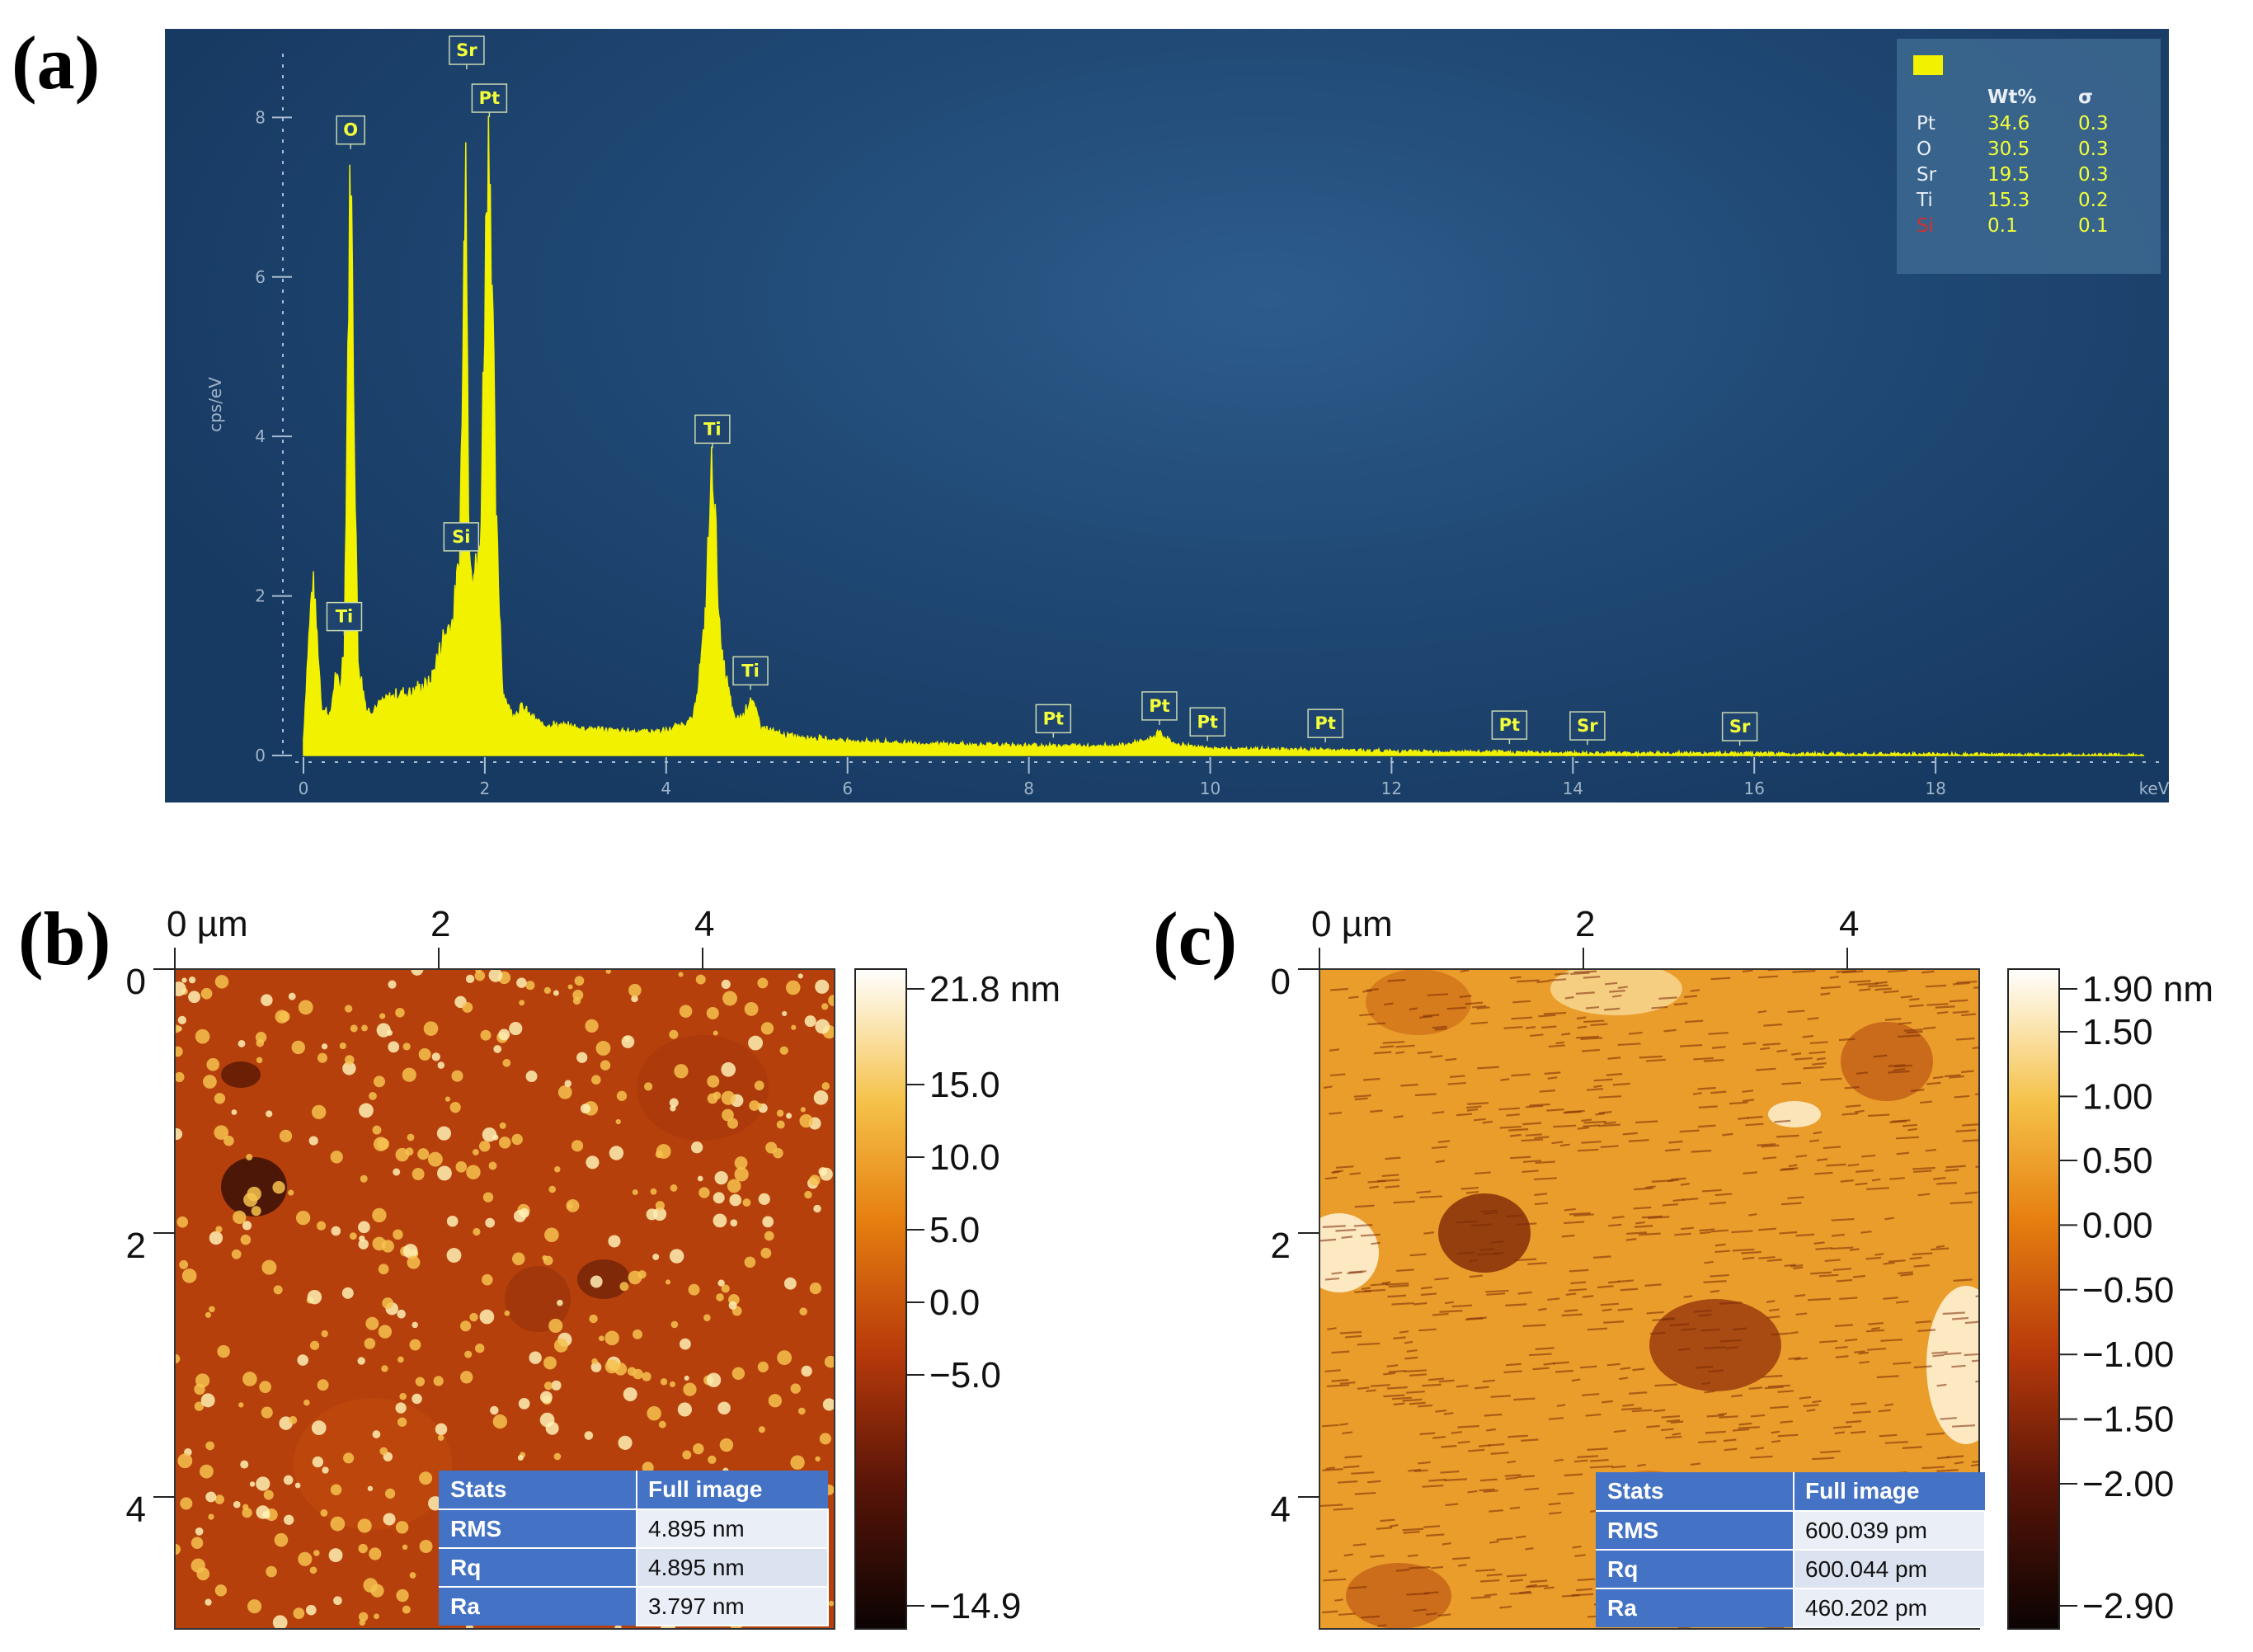 Image resolution: width=2253 pixels, height=1652 pixels. Describe the element at coordinates (2128, 1606) in the screenshot. I see `colorbar-tick-label: −2.90` at that location.